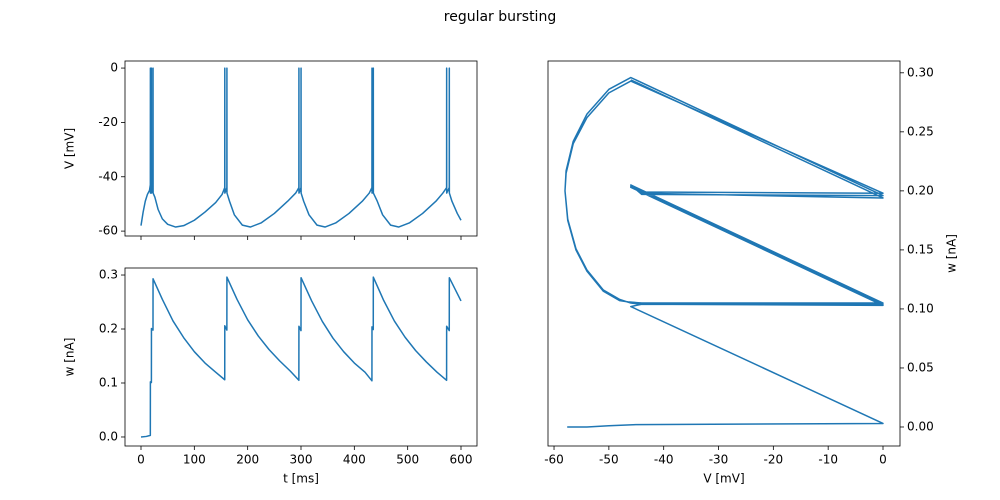 The image size is (1000, 500). Describe the element at coordinates (609, 460) in the screenshot. I see `x-tick-label: -50` at that location.